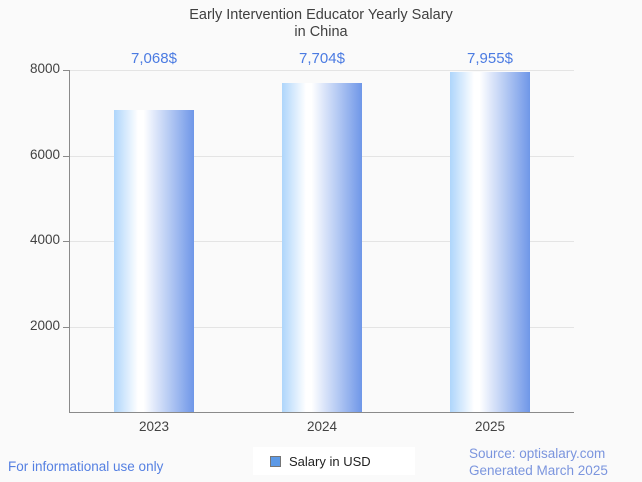  Describe the element at coordinates (44, 68) in the screenshot. I see `y-axis-label: 8000` at that location.